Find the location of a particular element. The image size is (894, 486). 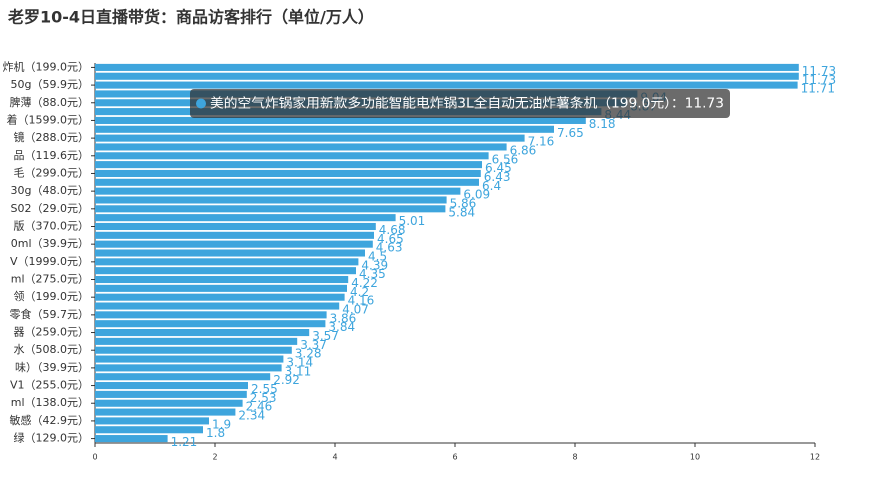

y-tick-label: 毛（299.0元） is located at coordinates (52, 172).